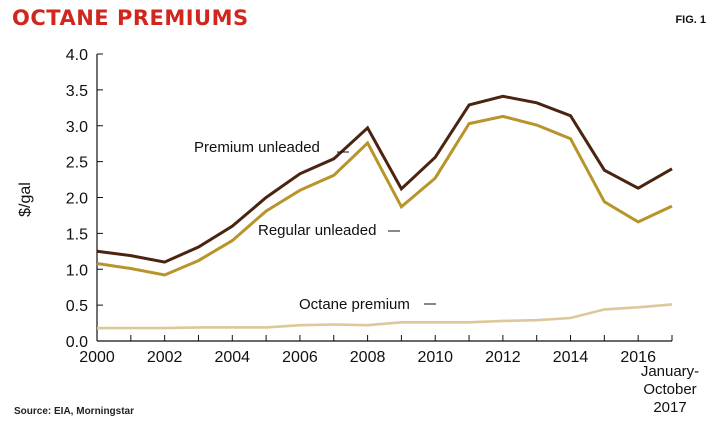 The image size is (720, 431). What do you see at coordinates (354, 304) in the screenshot?
I see `series-label-octane-premium: Octane premium` at bounding box center [354, 304].